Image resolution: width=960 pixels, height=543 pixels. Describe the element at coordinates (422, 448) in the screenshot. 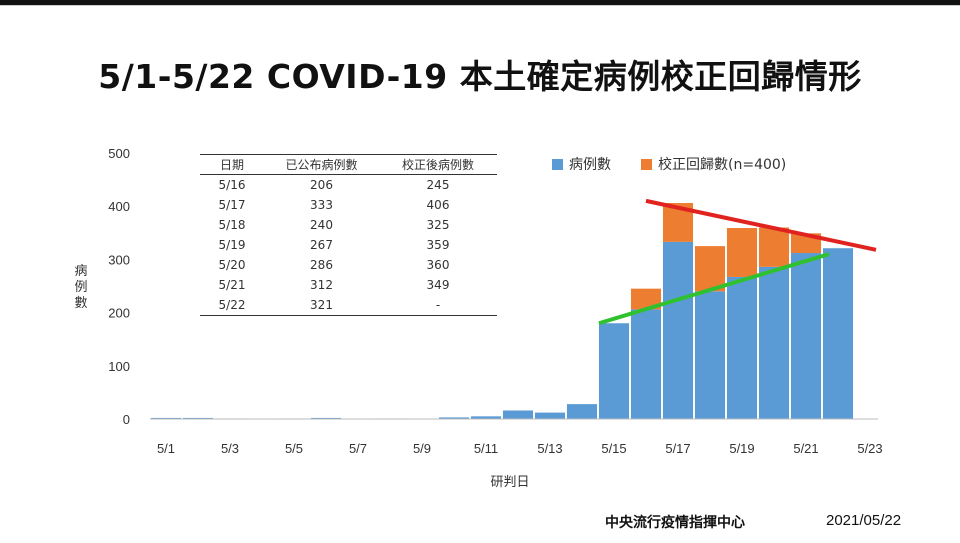

I see `x-tick-label: 5/9` at that location.